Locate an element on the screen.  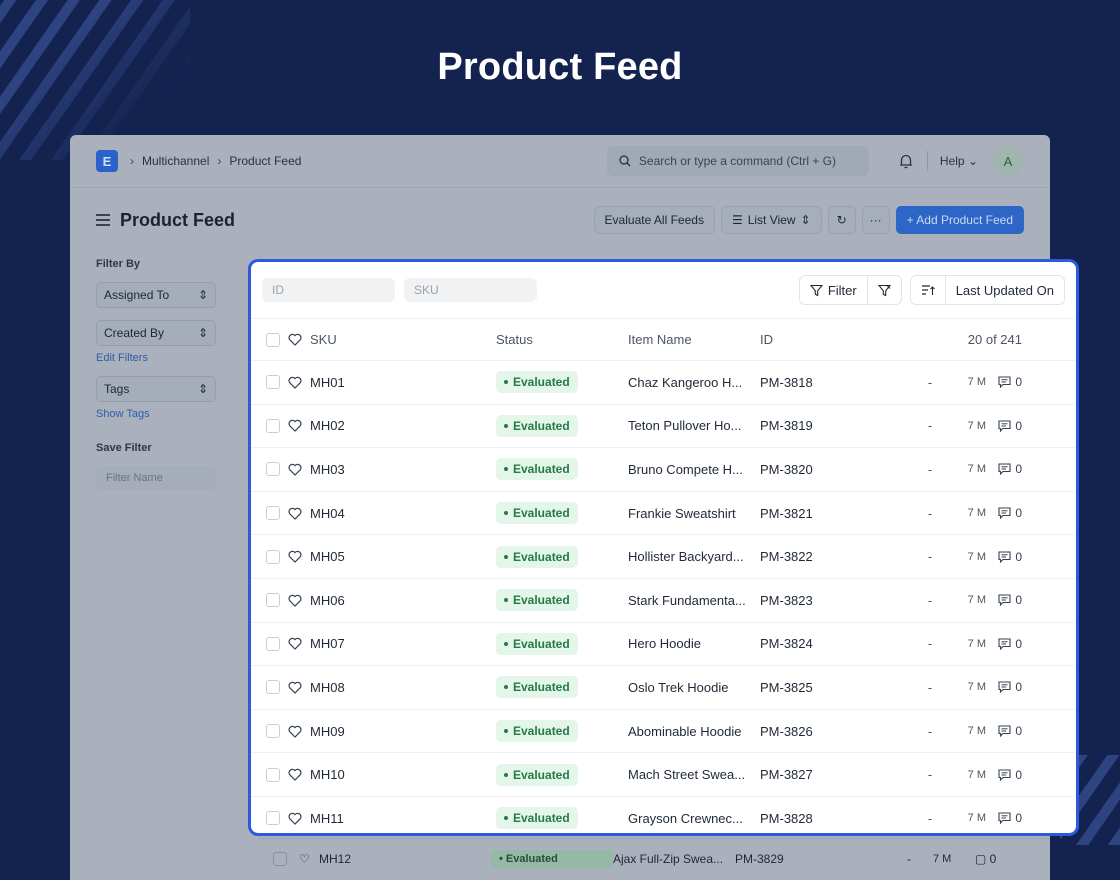
modified-cell: 7 M is located at coordinates (976, 687).